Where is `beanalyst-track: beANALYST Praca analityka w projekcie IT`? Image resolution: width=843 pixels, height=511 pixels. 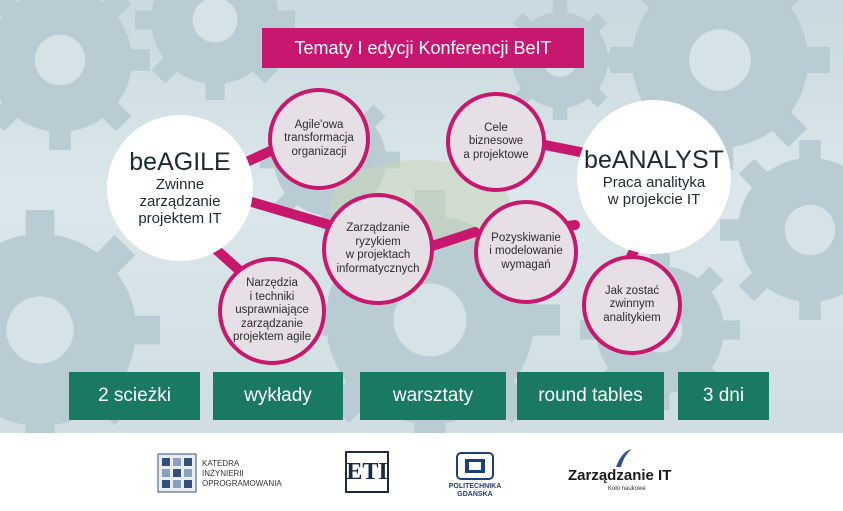 beanalyst-track: beANALYST Praca analityka w projekcie IT is located at coordinates (654, 177).